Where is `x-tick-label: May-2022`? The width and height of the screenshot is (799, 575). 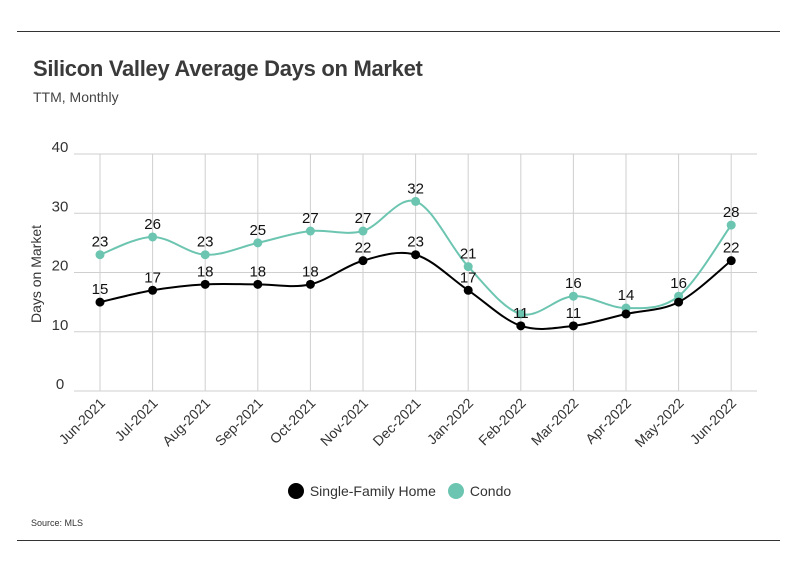
x-tick-label: May-2022 is located at coordinates (658, 422).